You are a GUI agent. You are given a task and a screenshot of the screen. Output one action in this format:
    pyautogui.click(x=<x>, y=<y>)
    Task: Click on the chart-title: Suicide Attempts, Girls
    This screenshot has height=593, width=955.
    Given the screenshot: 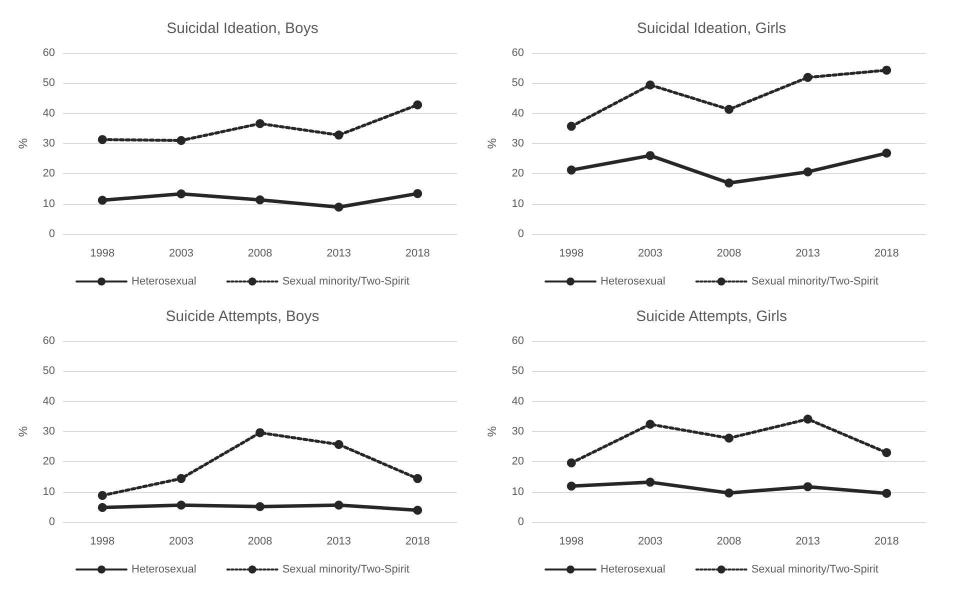 What is the action you would take?
    pyautogui.click(x=711, y=316)
    